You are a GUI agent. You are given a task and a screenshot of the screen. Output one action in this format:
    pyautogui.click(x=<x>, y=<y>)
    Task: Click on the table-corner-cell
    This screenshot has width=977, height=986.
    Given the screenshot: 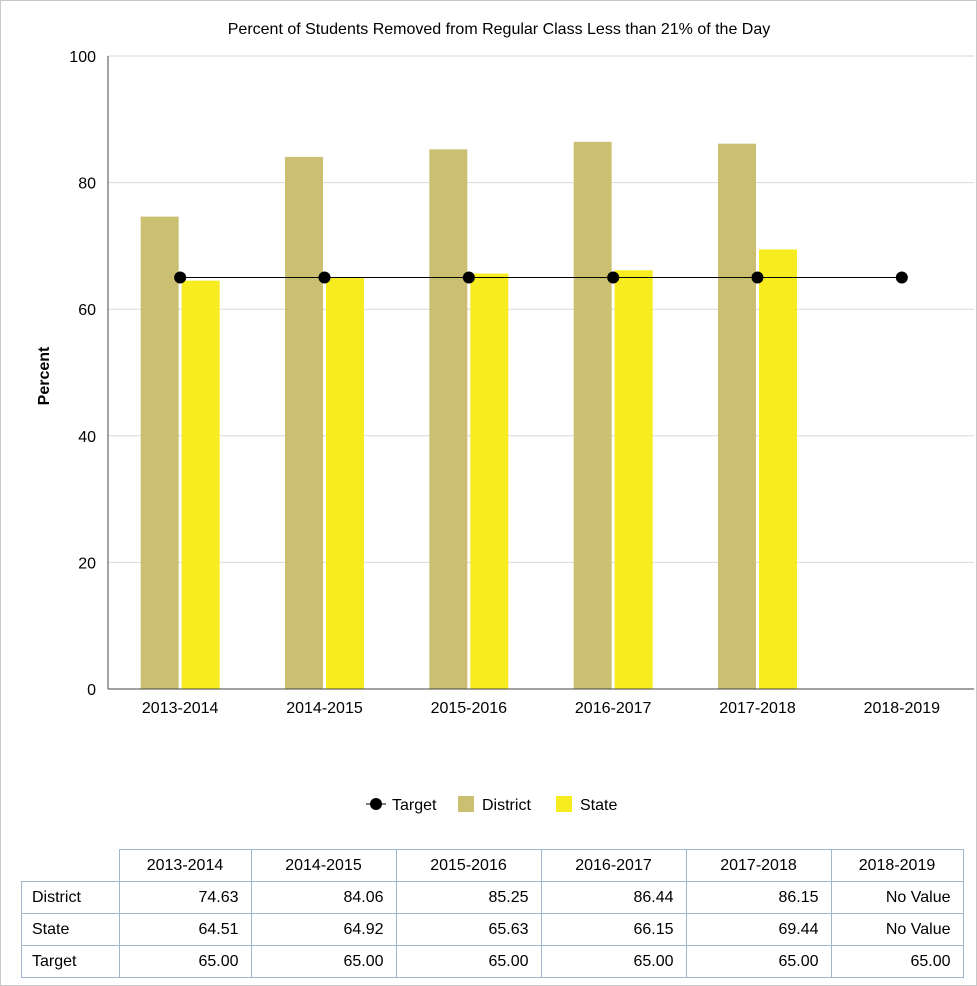 What is the action you would take?
    pyautogui.click(x=70, y=865)
    